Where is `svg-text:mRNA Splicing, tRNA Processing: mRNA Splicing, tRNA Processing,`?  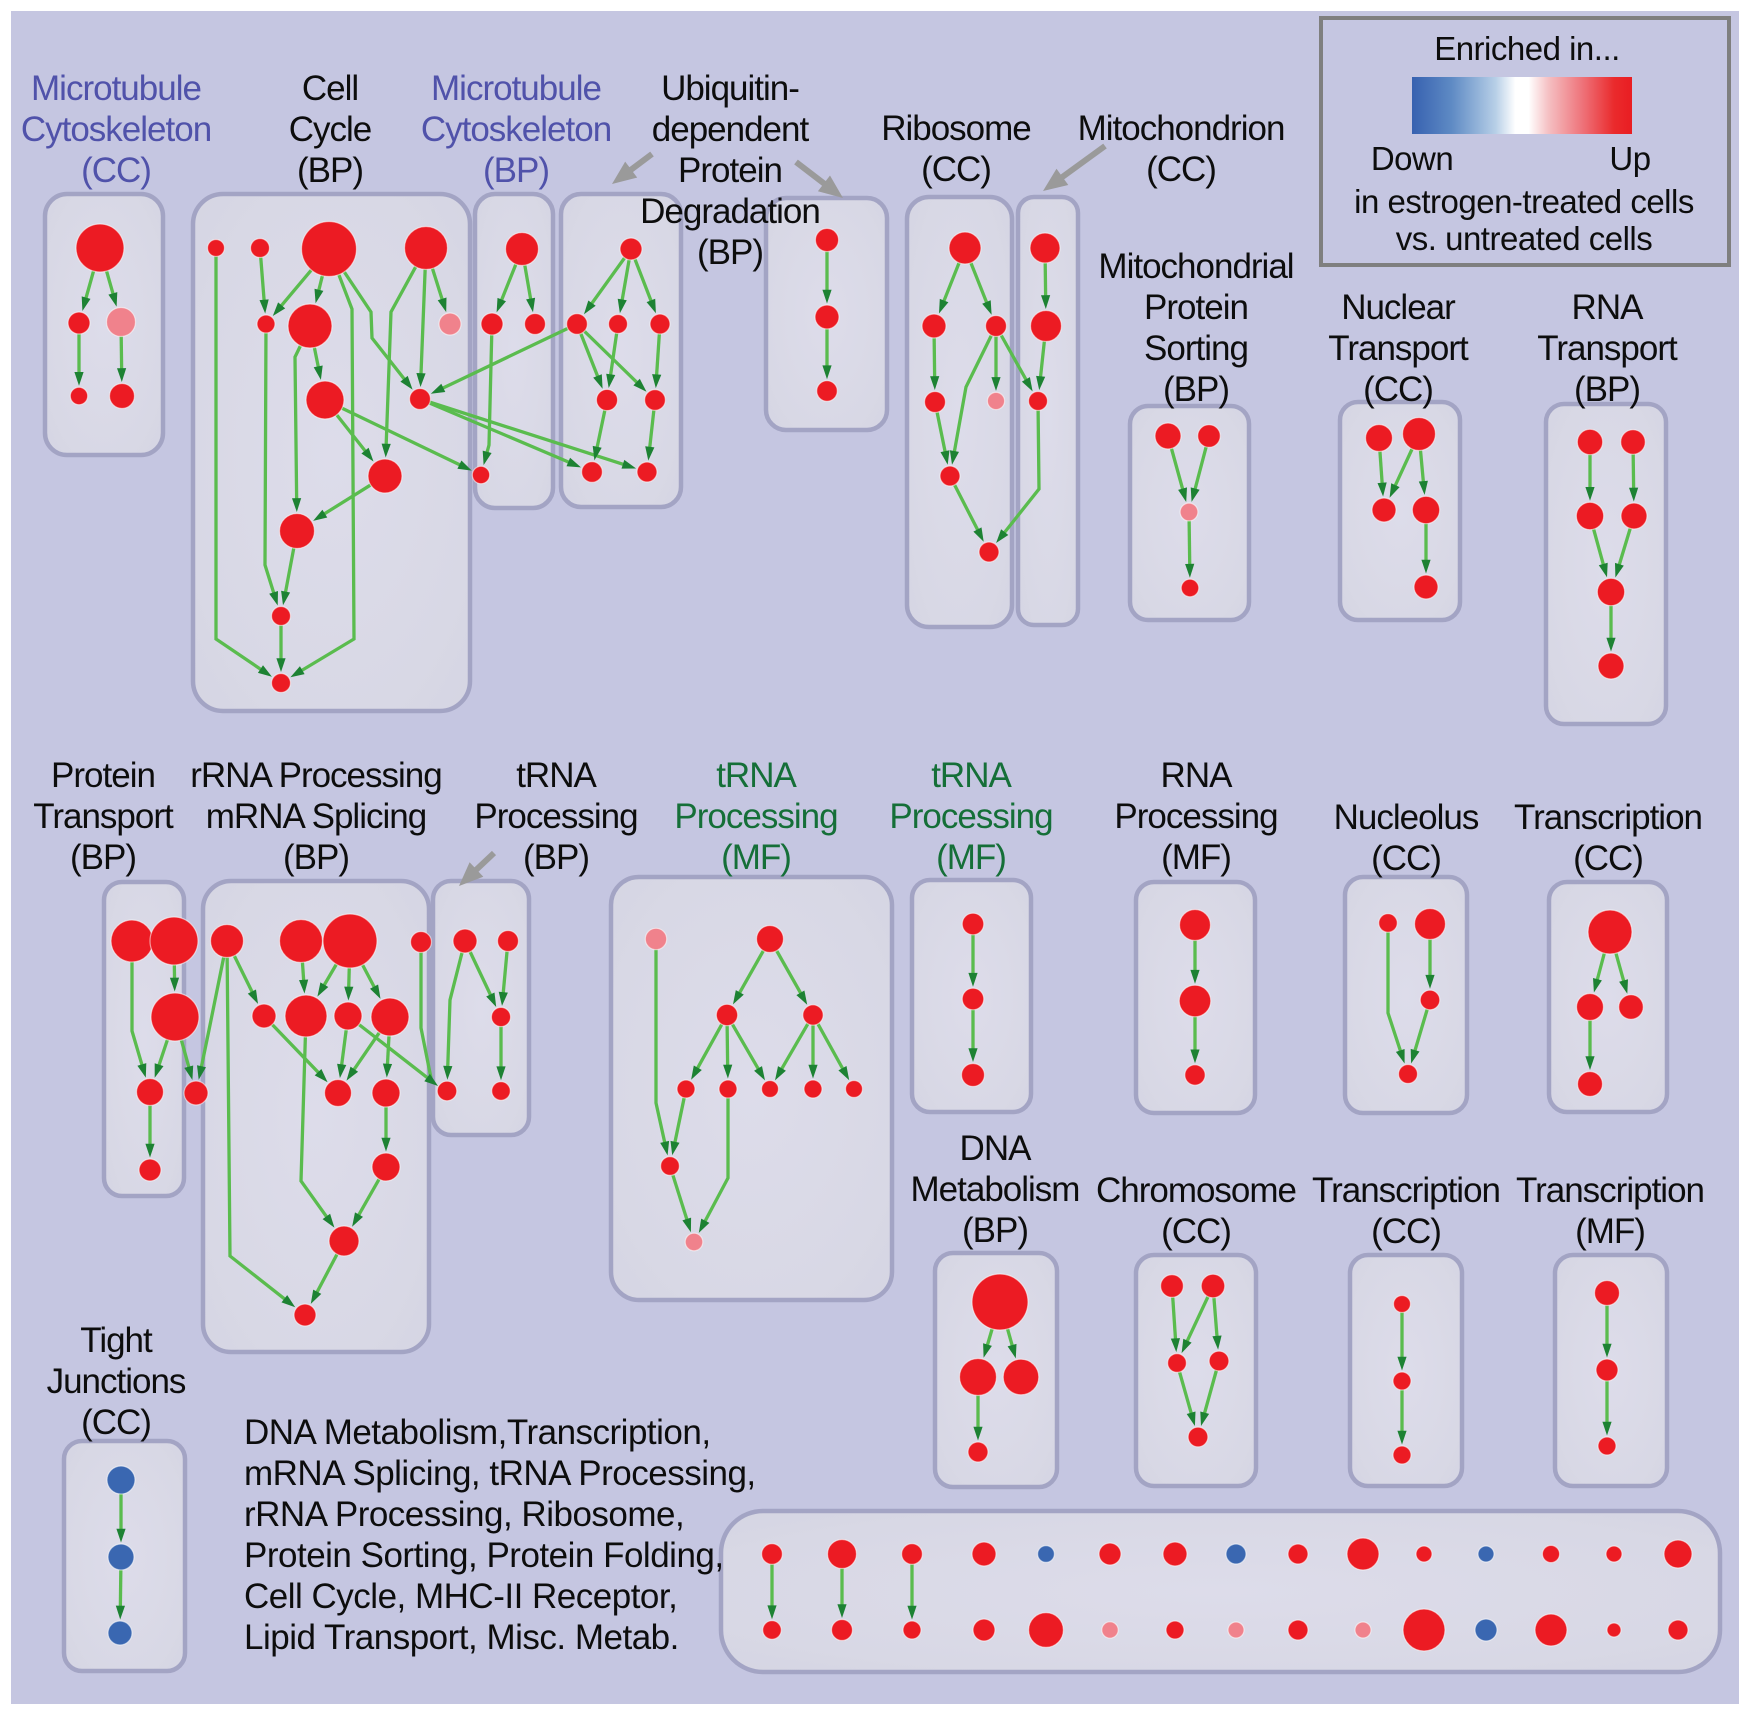
svg-text:mRNA Splicing, tRNA Processing: mRNA Splicing, tRNA Processing, is located at coordinates (500, 1473).